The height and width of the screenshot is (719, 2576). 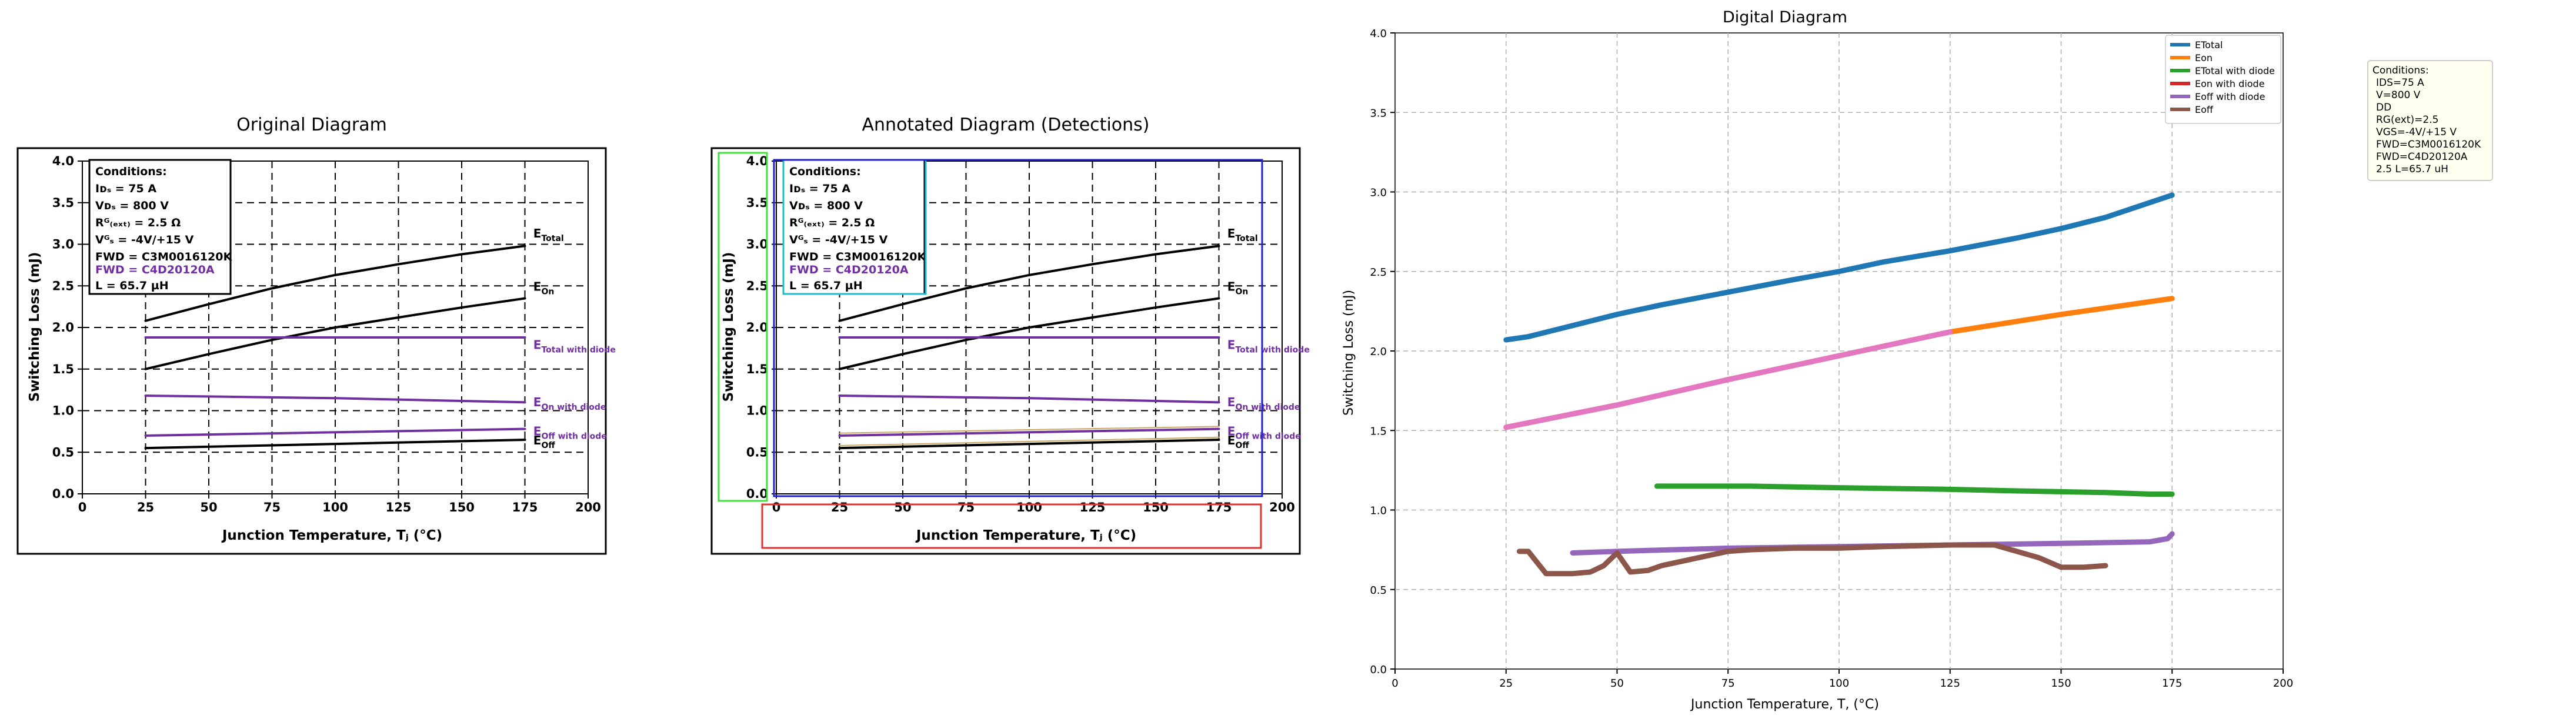 What do you see at coordinates (1784, 704) in the screenshot?
I see `x-axis-label: Junction Temperature, T, (°C)` at bounding box center [1784, 704].